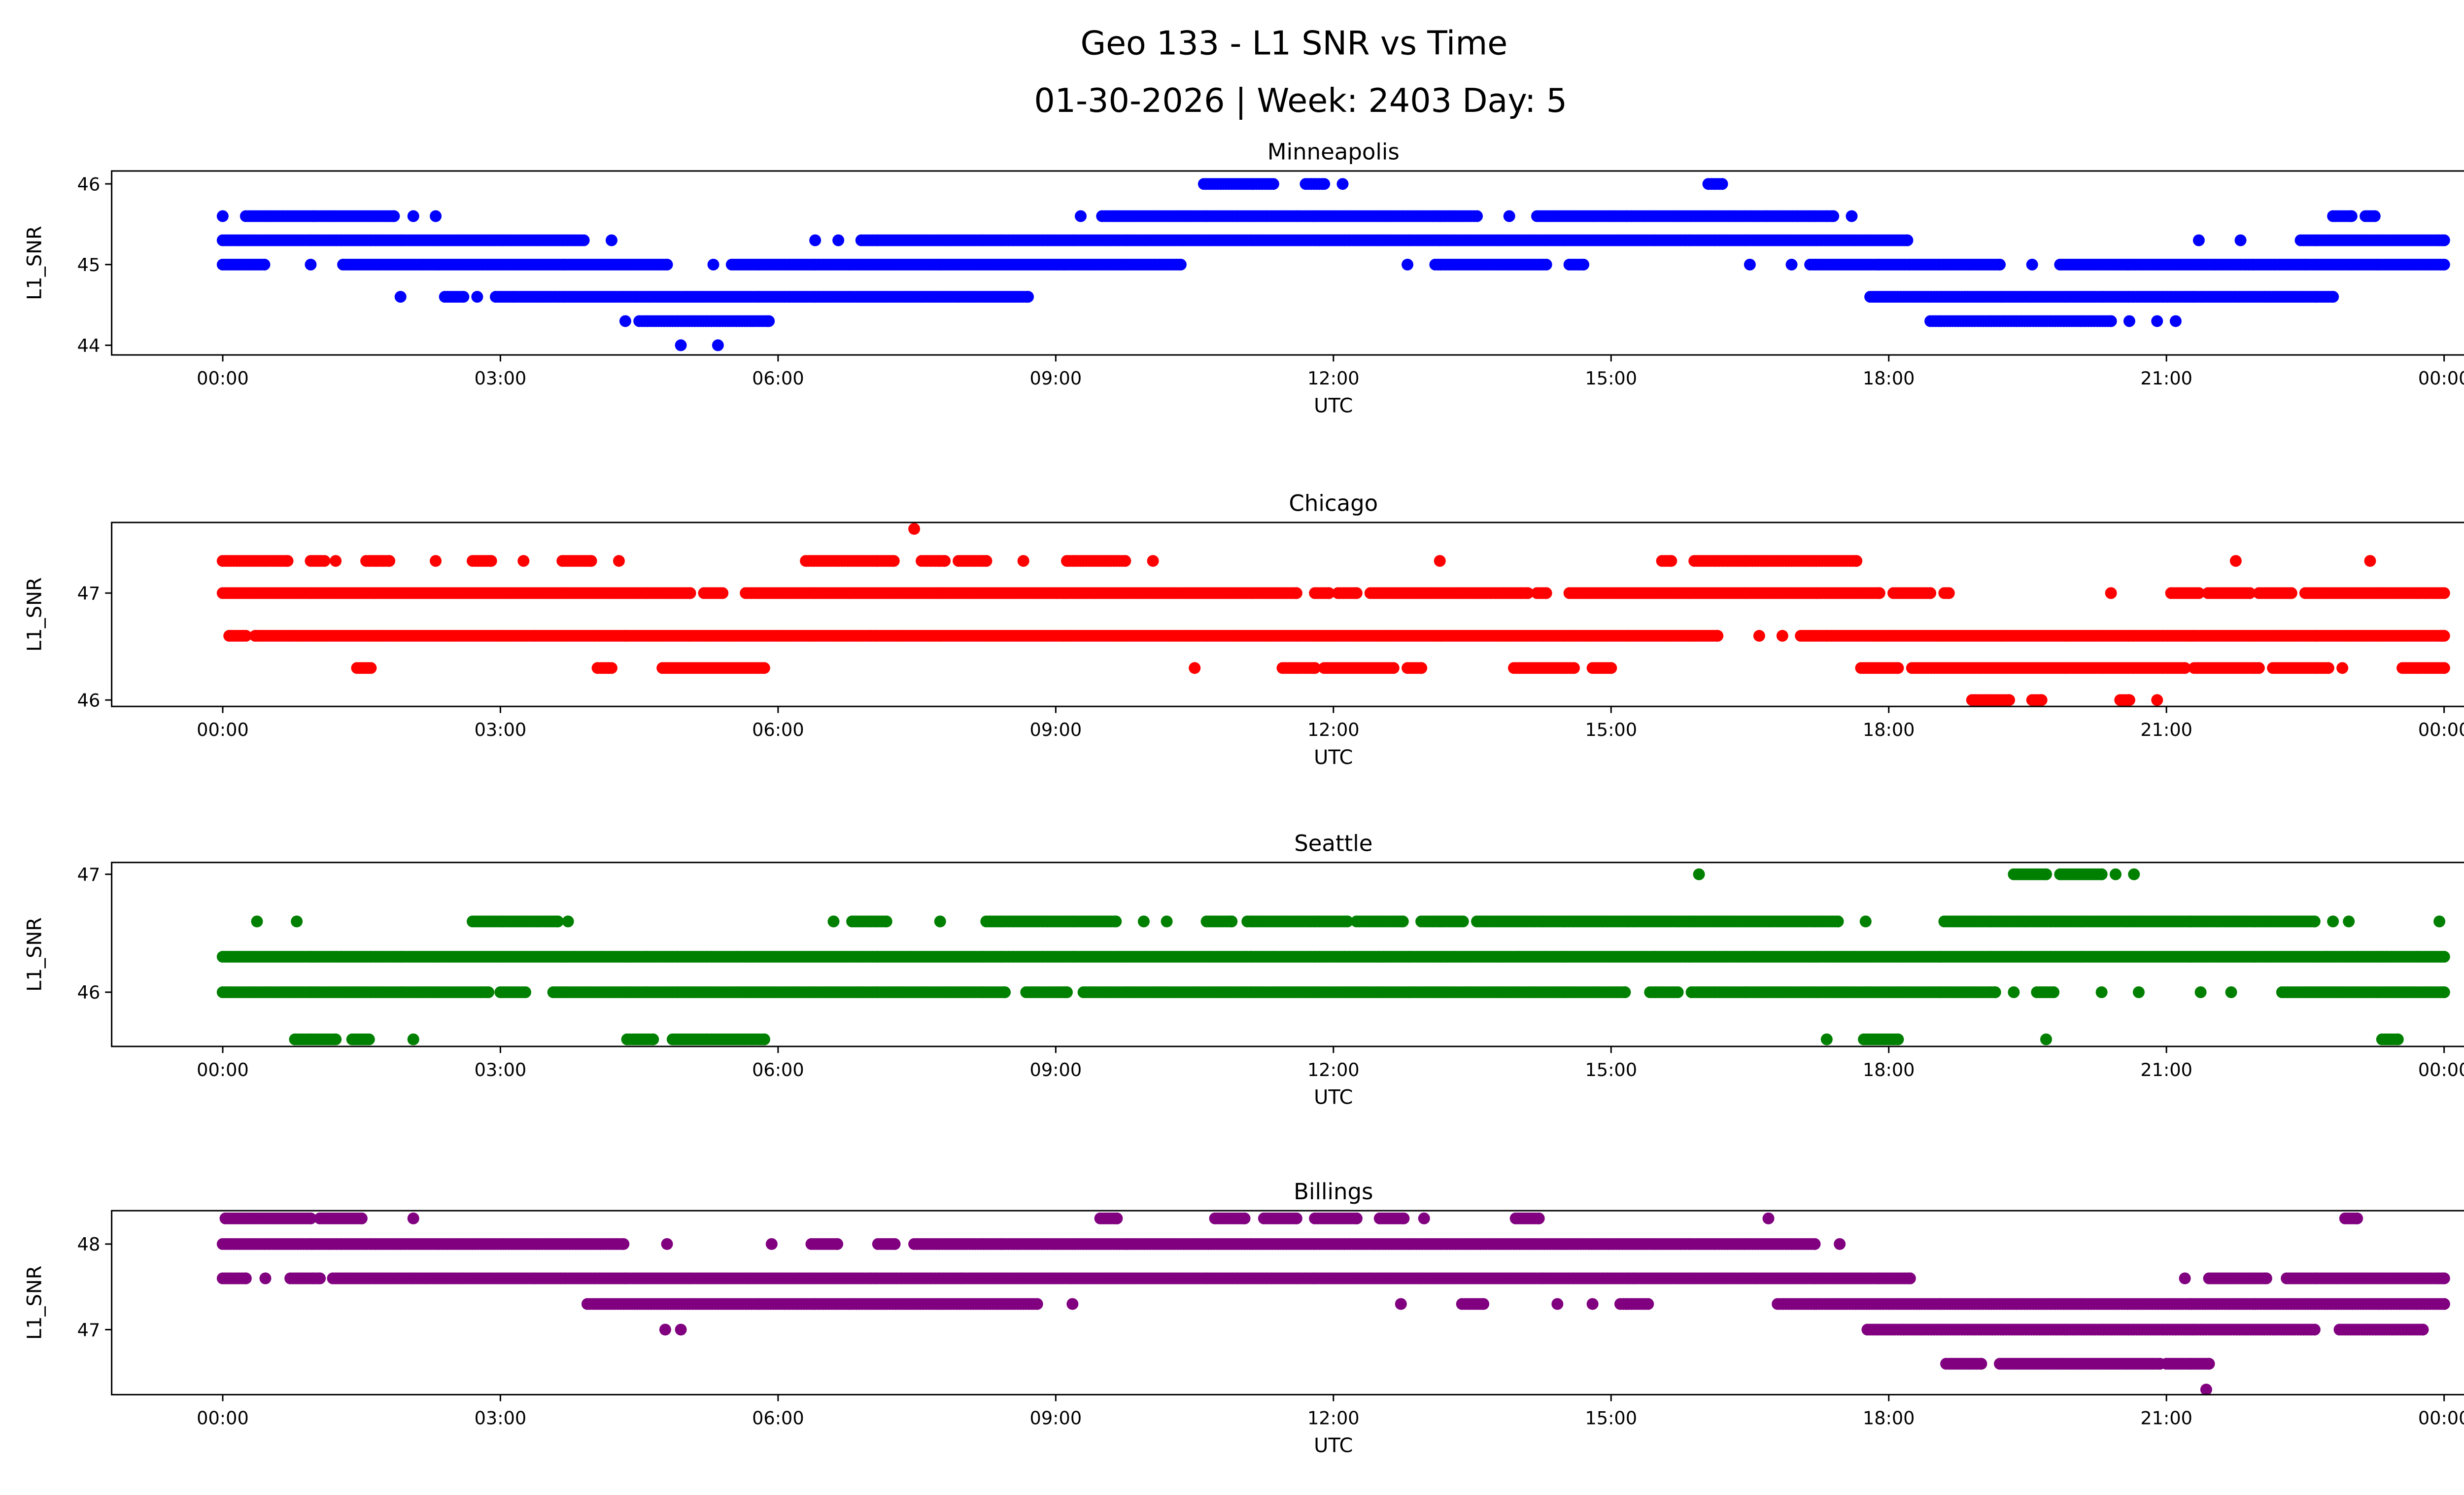  Describe the element at coordinates (34, 263) in the screenshot. I see `y-axis-label: L1_SNR` at that location.